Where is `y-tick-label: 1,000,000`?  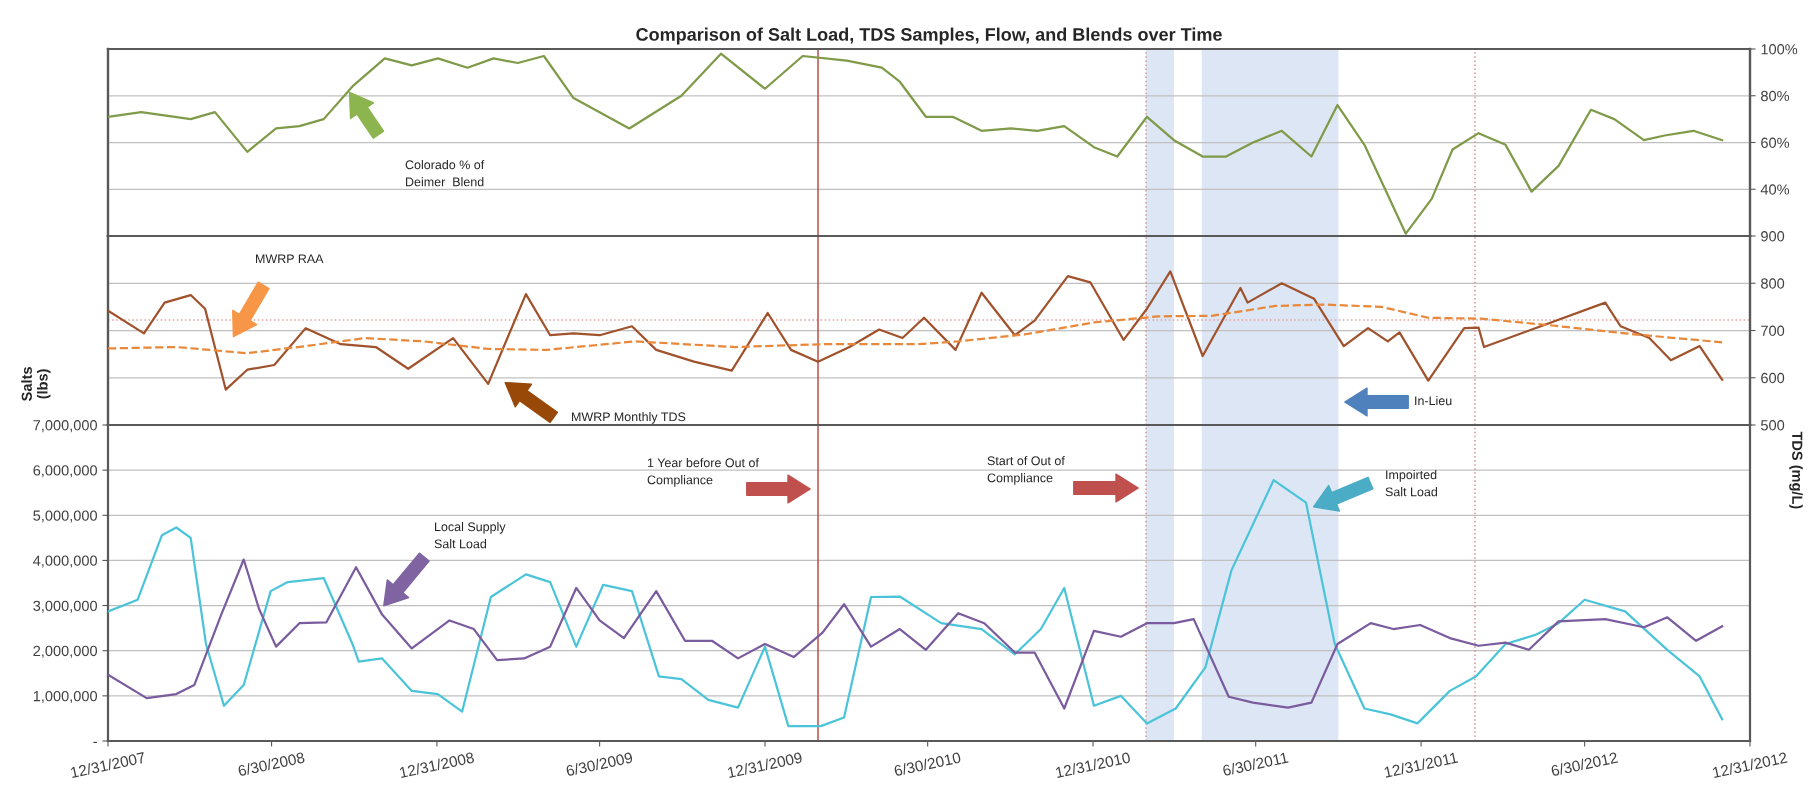
y-tick-label: 1,000,000 is located at coordinates (65, 697).